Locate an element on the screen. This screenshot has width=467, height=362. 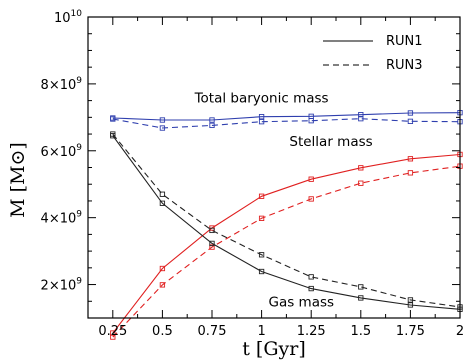
y-tick-label: 2×10⁹ is located at coordinates (62, 285).